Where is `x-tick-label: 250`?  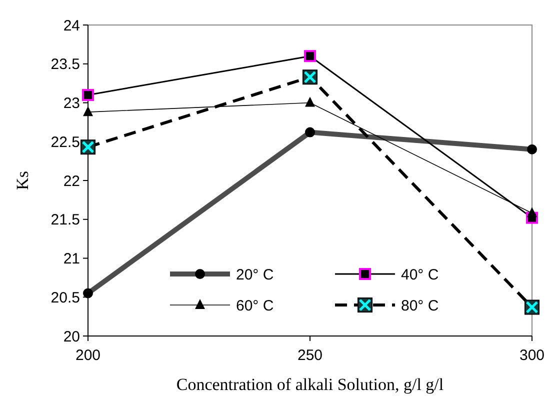 x-tick-label: 250 is located at coordinates (310, 355).